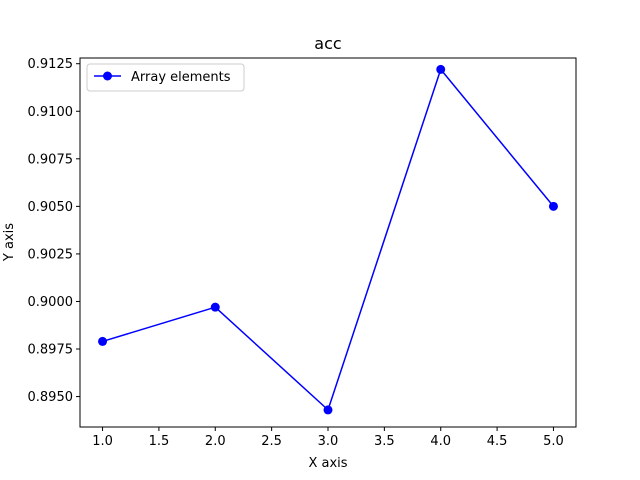  What do you see at coordinates (51, 64) in the screenshot?
I see `y-tick-label: 0.9125` at bounding box center [51, 64].